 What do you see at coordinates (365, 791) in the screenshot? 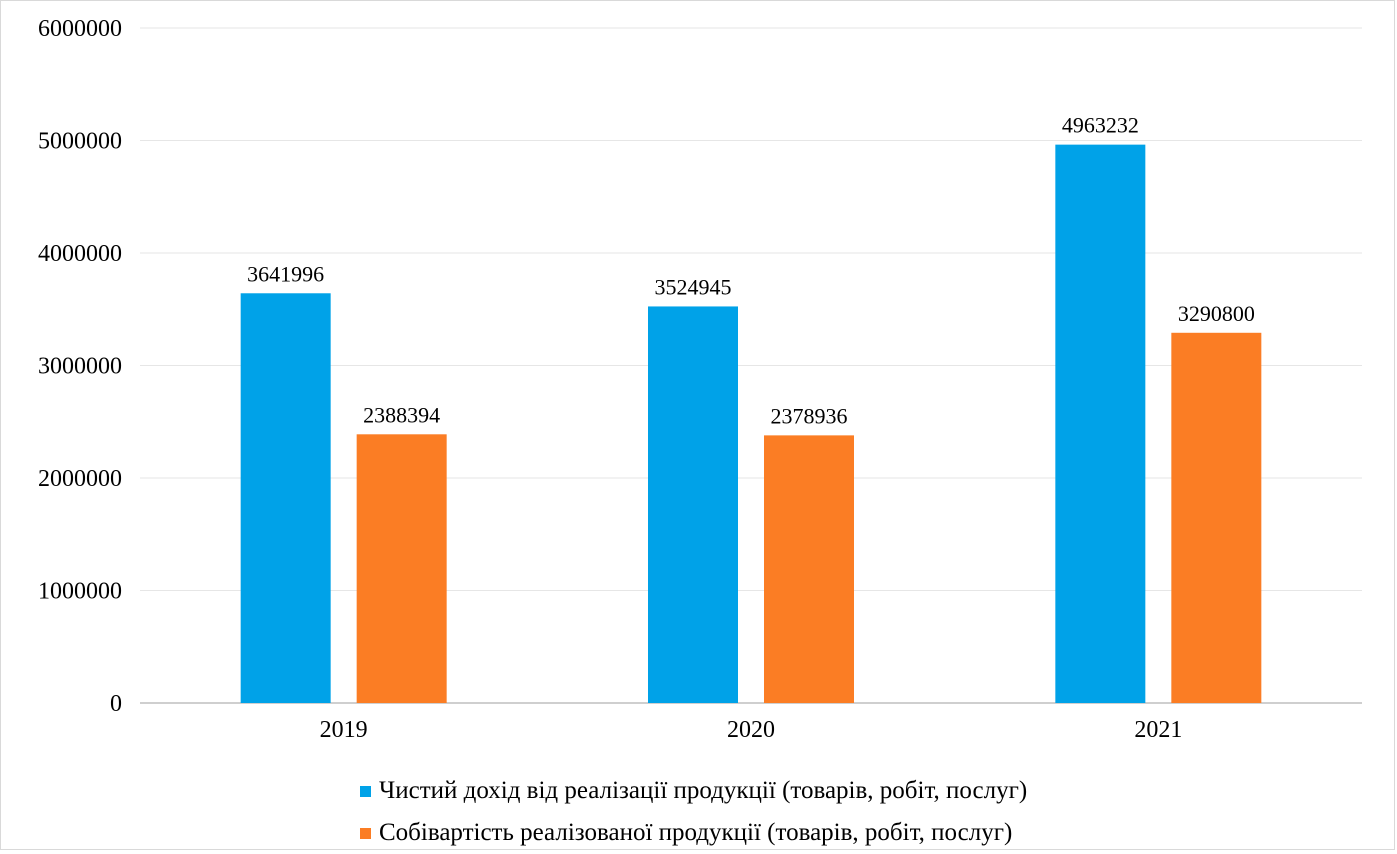
I see `legend-swatch-revenue` at bounding box center [365, 791].